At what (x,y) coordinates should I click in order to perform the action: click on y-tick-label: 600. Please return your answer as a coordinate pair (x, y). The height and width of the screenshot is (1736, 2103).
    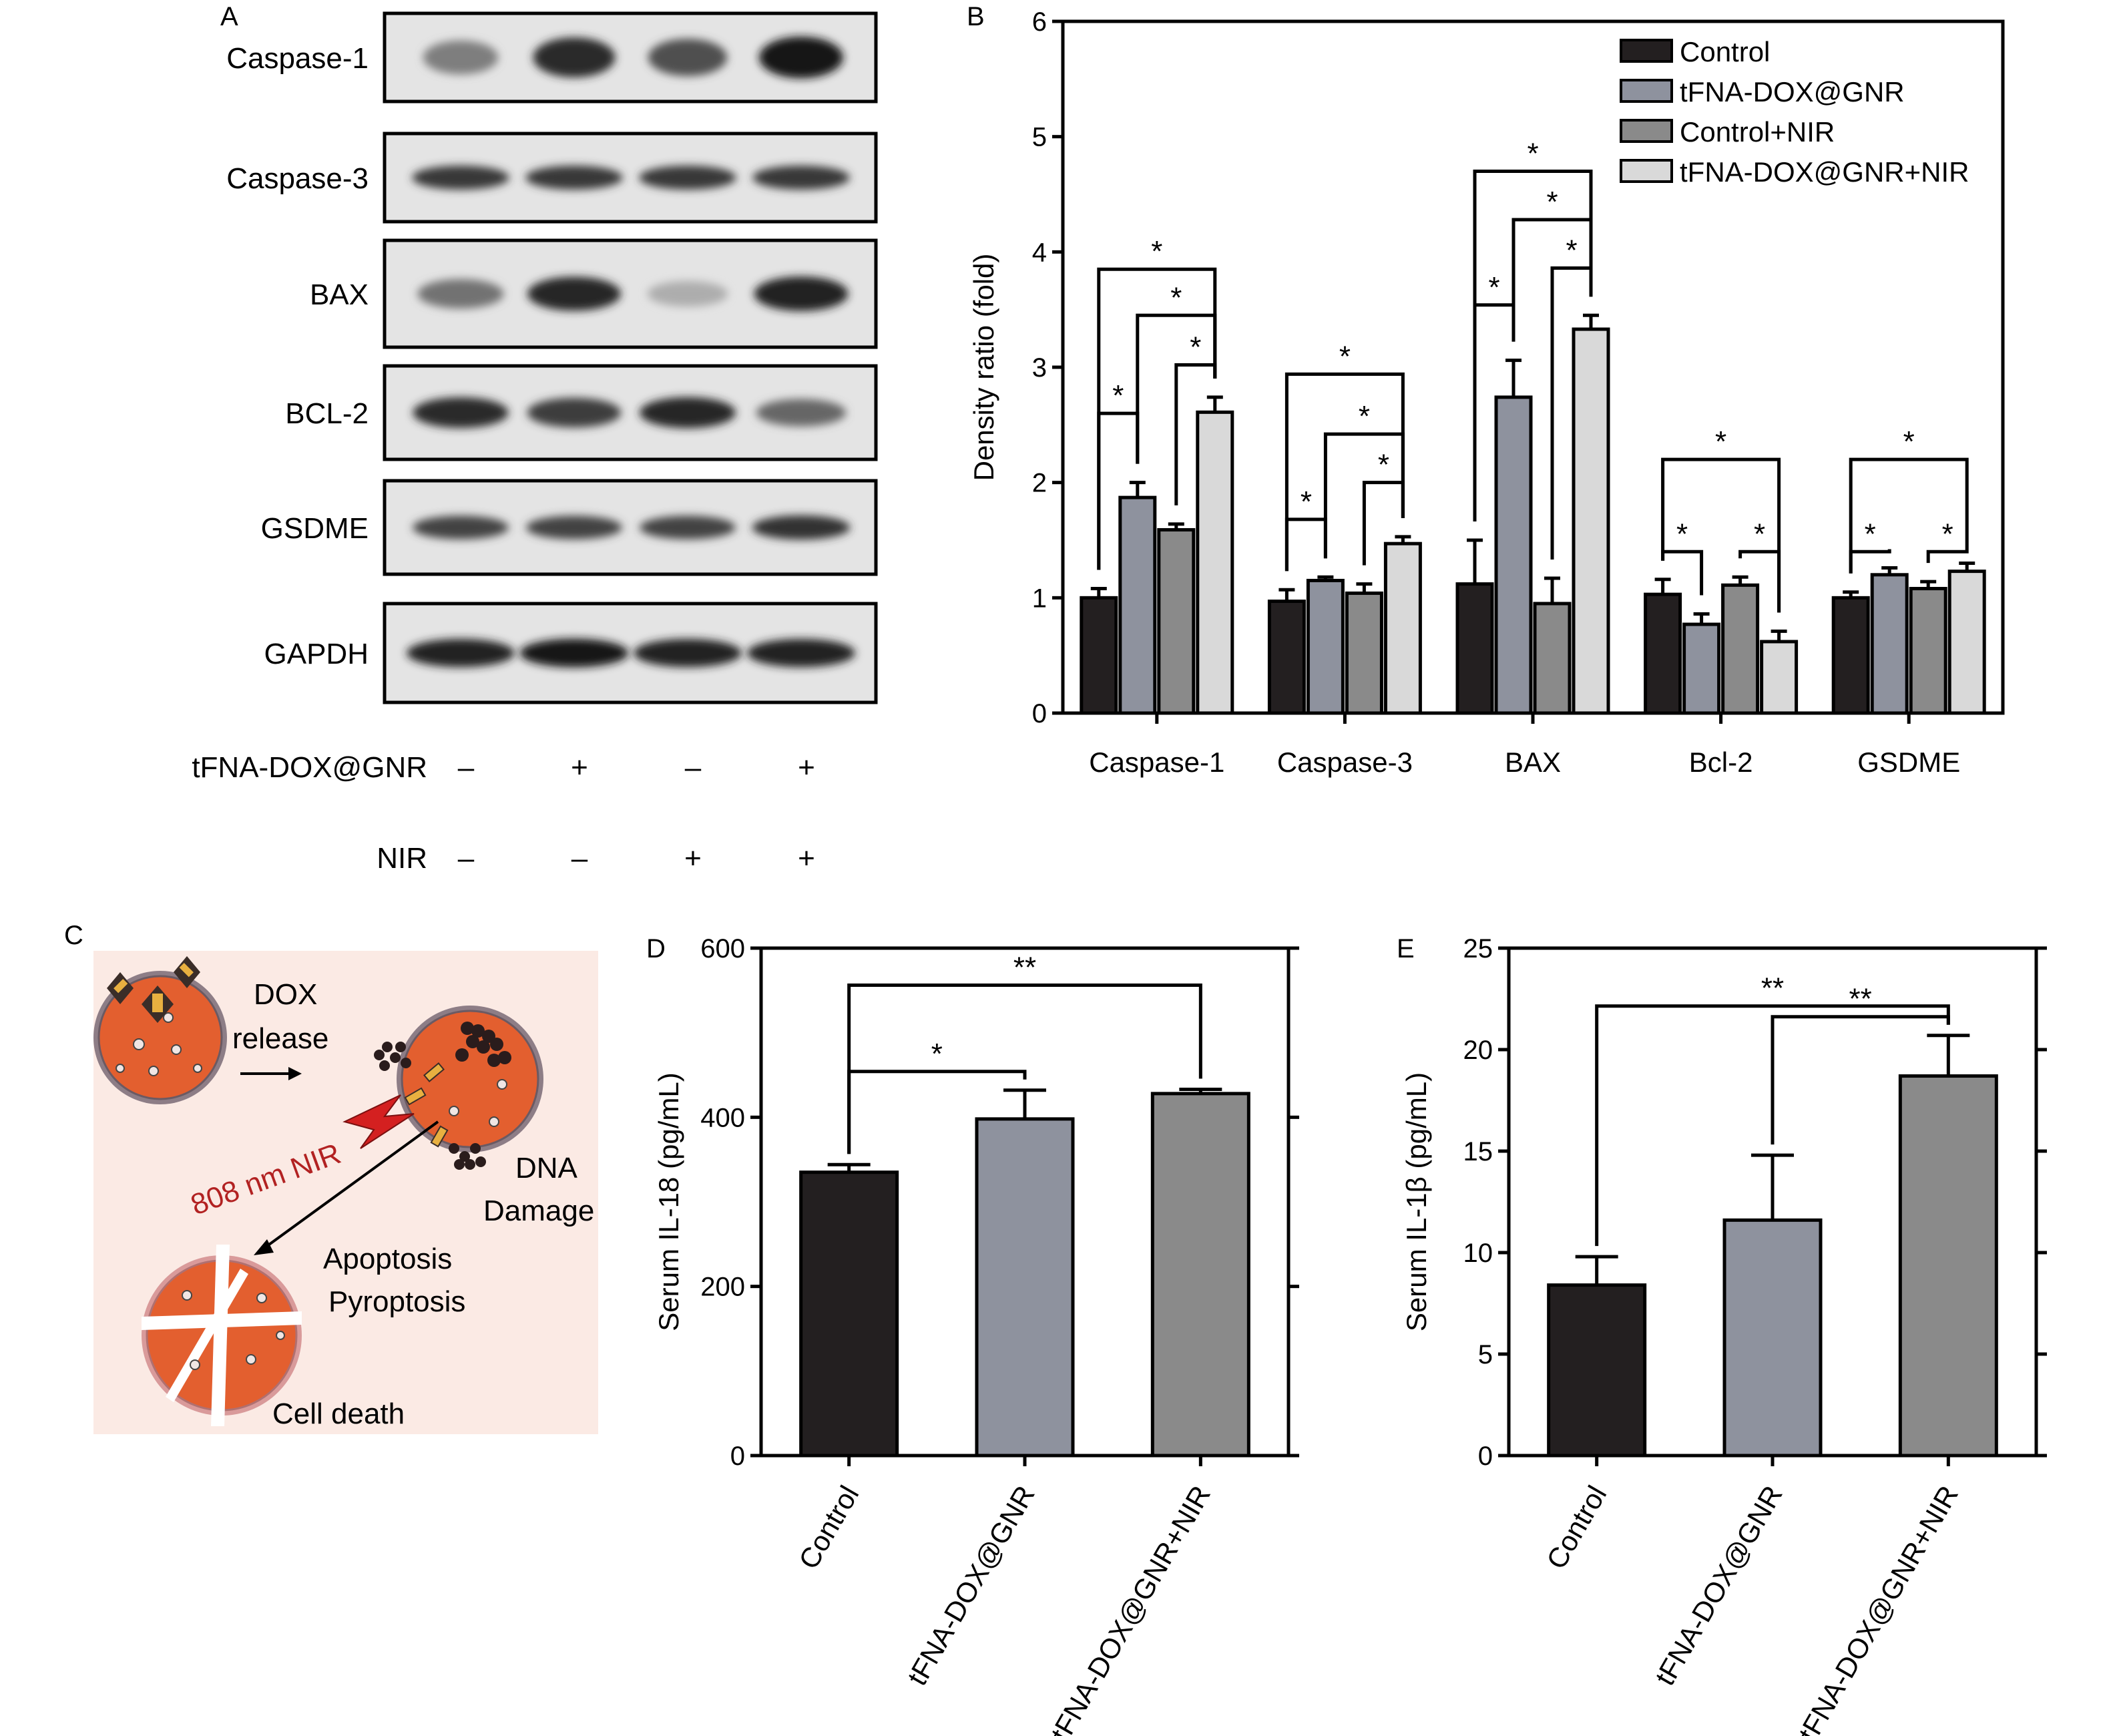
    Looking at the image, I should click on (722, 949).